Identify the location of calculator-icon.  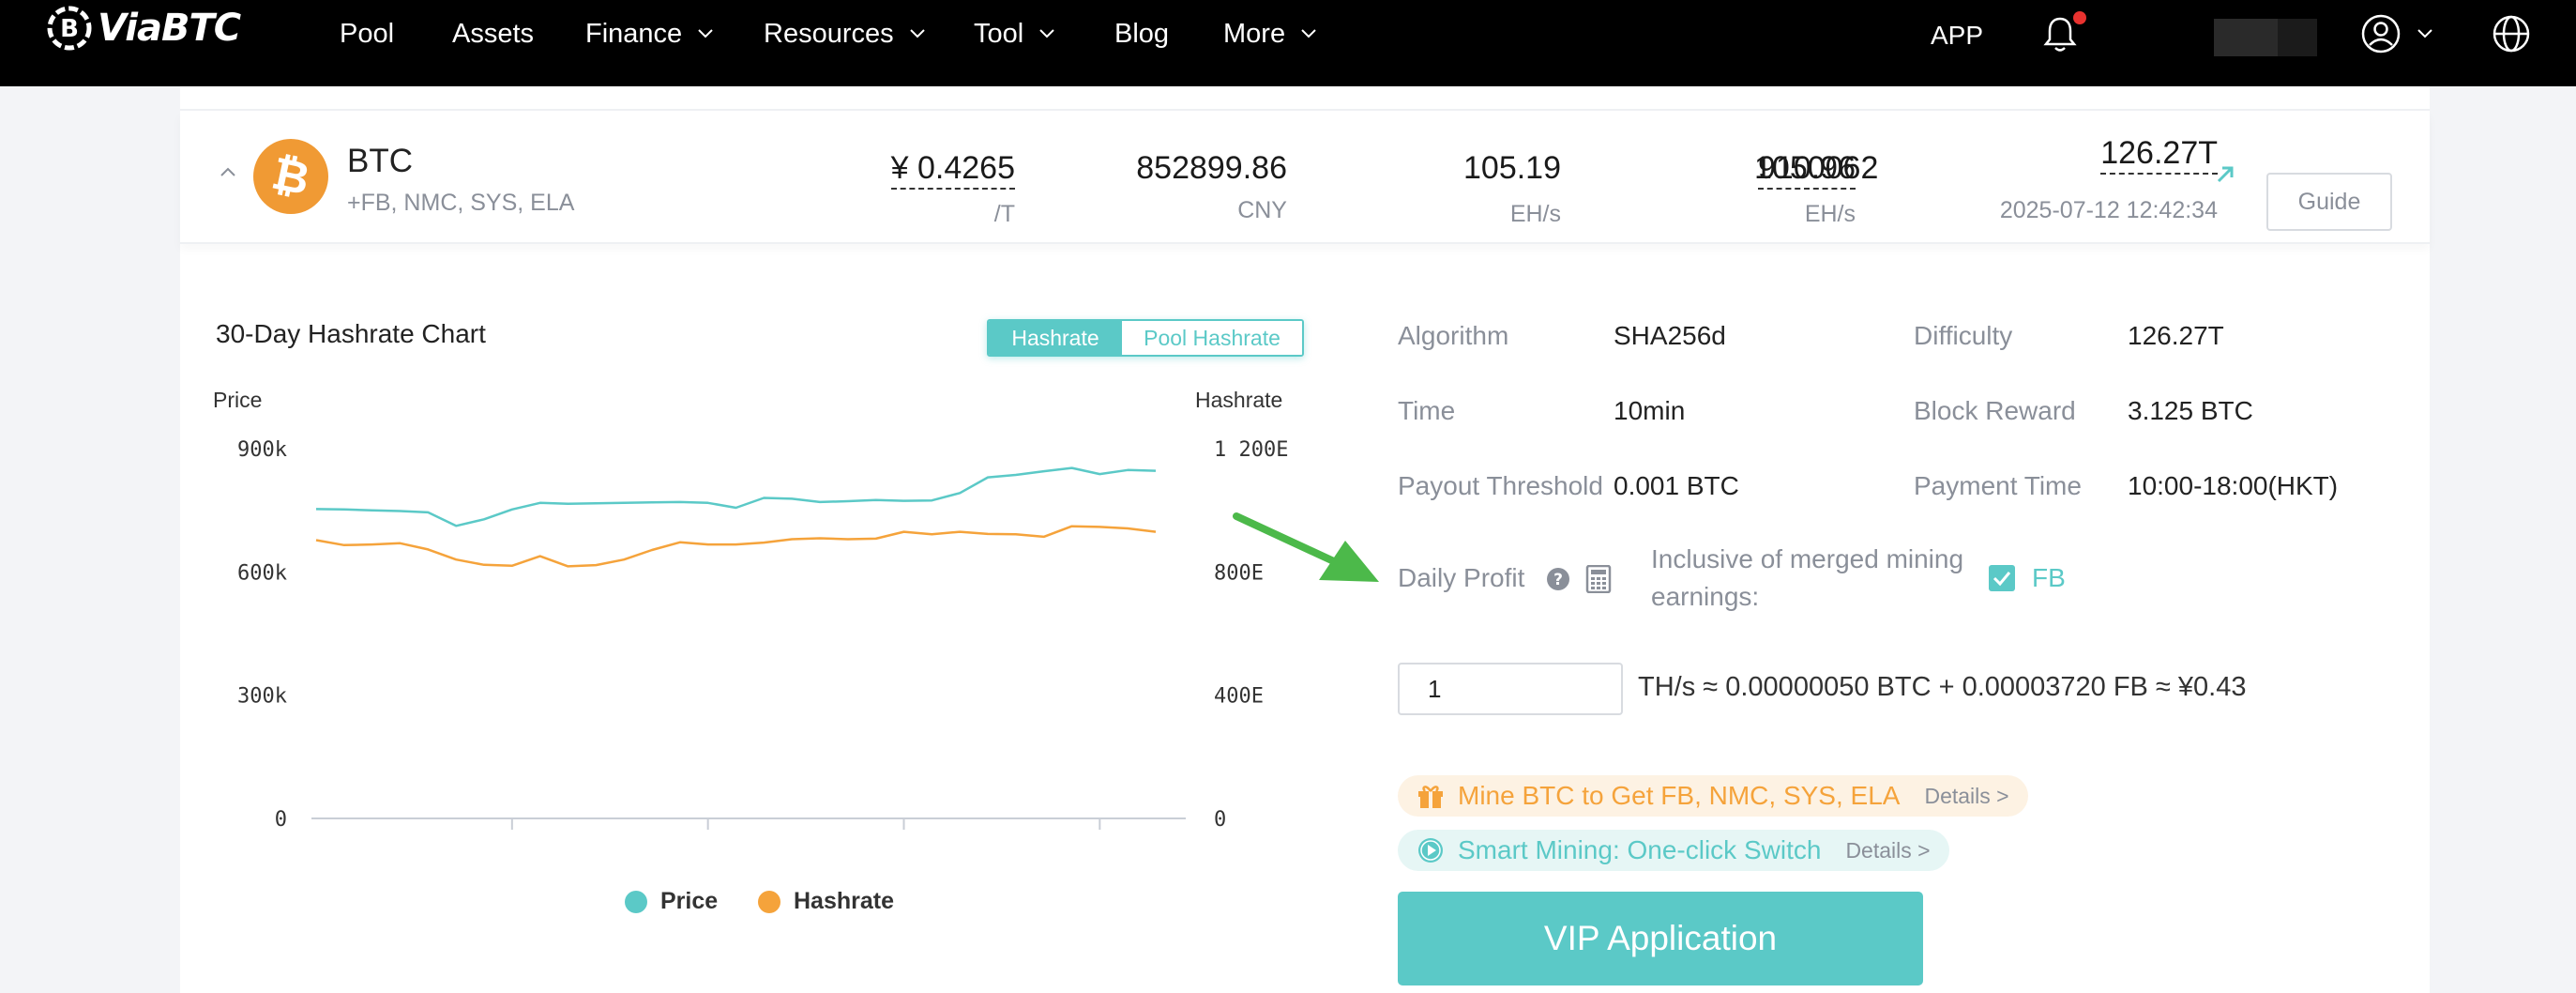
(1598, 579).